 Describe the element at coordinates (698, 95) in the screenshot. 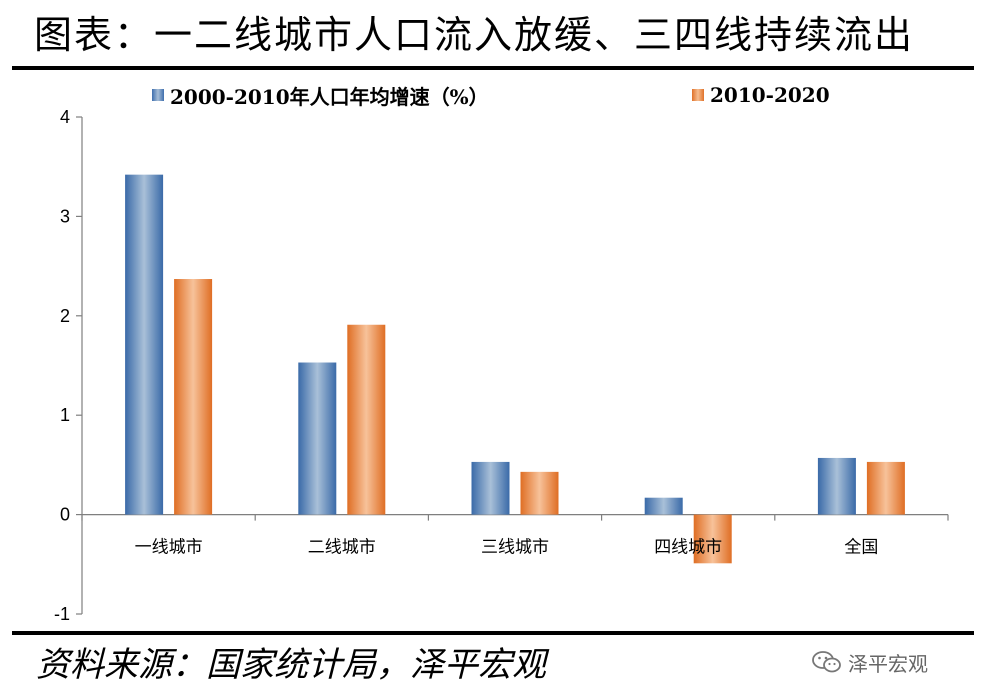

I see `legend-swatch-series2` at that location.